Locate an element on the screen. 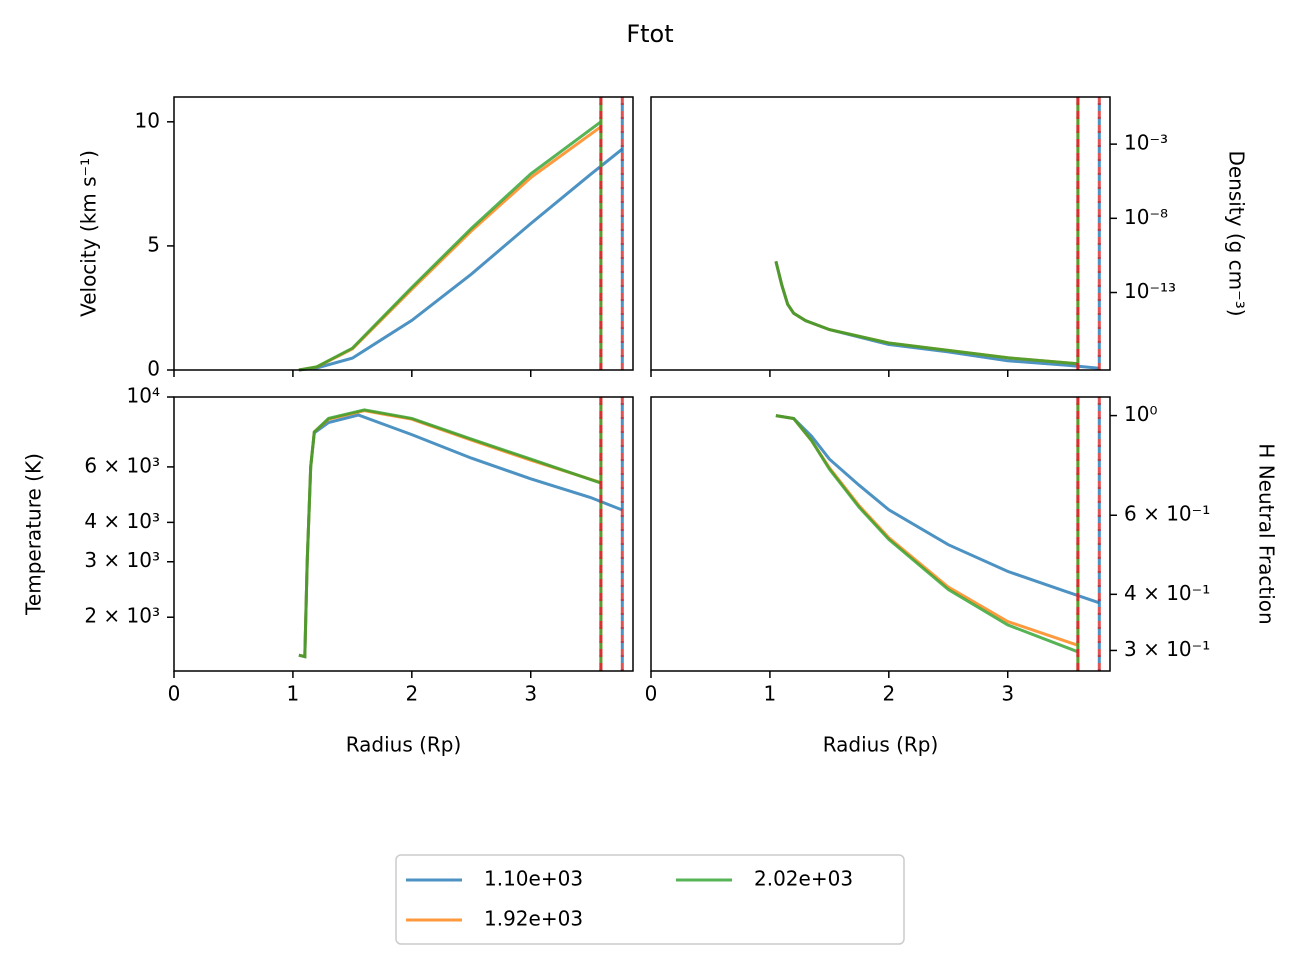 This screenshot has width=1299, height=966. y-tick-label: 6 × 10⁻¹ is located at coordinates (1167, 514).